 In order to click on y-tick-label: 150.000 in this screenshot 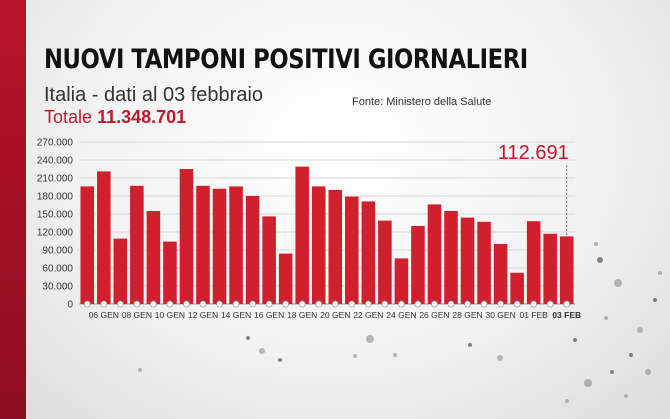, I will do `click(55, 215)`.